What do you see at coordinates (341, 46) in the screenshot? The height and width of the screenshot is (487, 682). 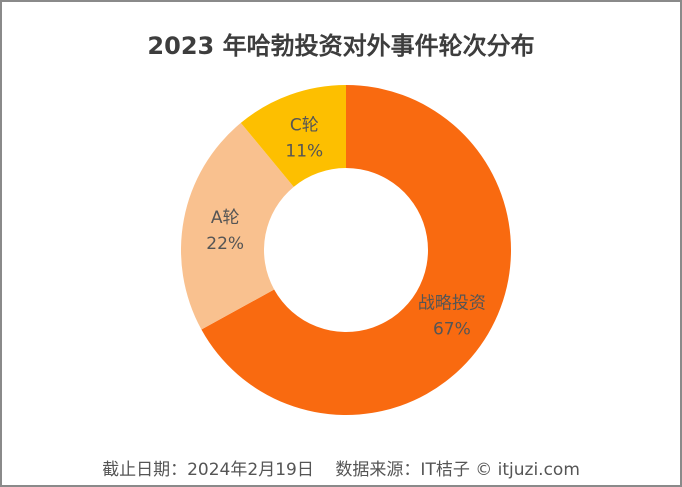 I see `chart-title: 2023 年哈勃投资对外事件轮次分布` at bounding box center [341, 46].